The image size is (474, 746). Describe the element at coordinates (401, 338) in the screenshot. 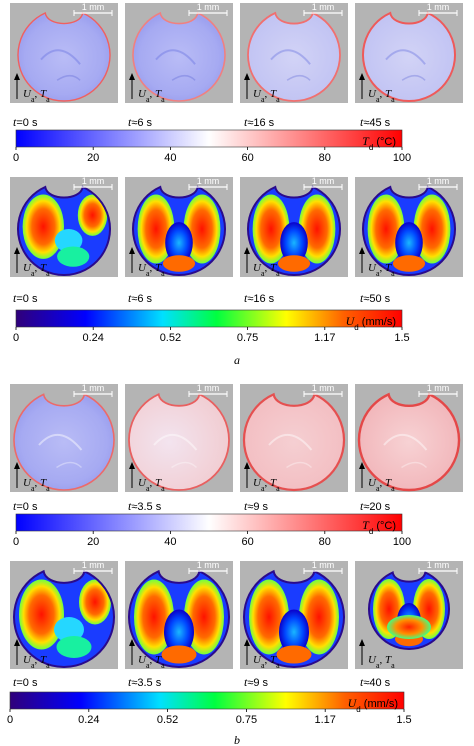

I see `colorbar-tick-label: 1.5` at that location.